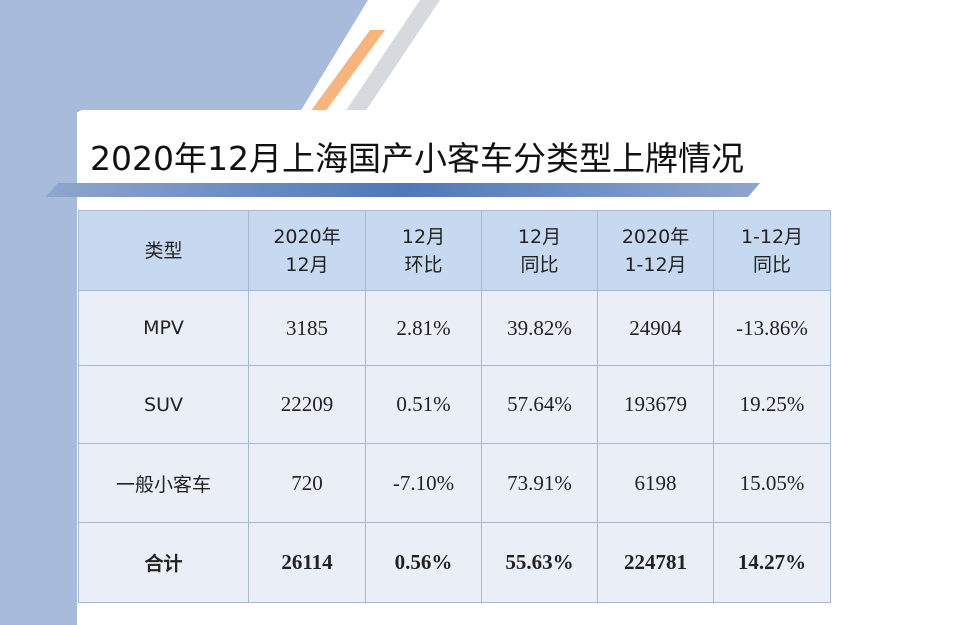 This screenshot has width=960, height=625. I want to click on header-cell: 12月环比, so click(423, 250).